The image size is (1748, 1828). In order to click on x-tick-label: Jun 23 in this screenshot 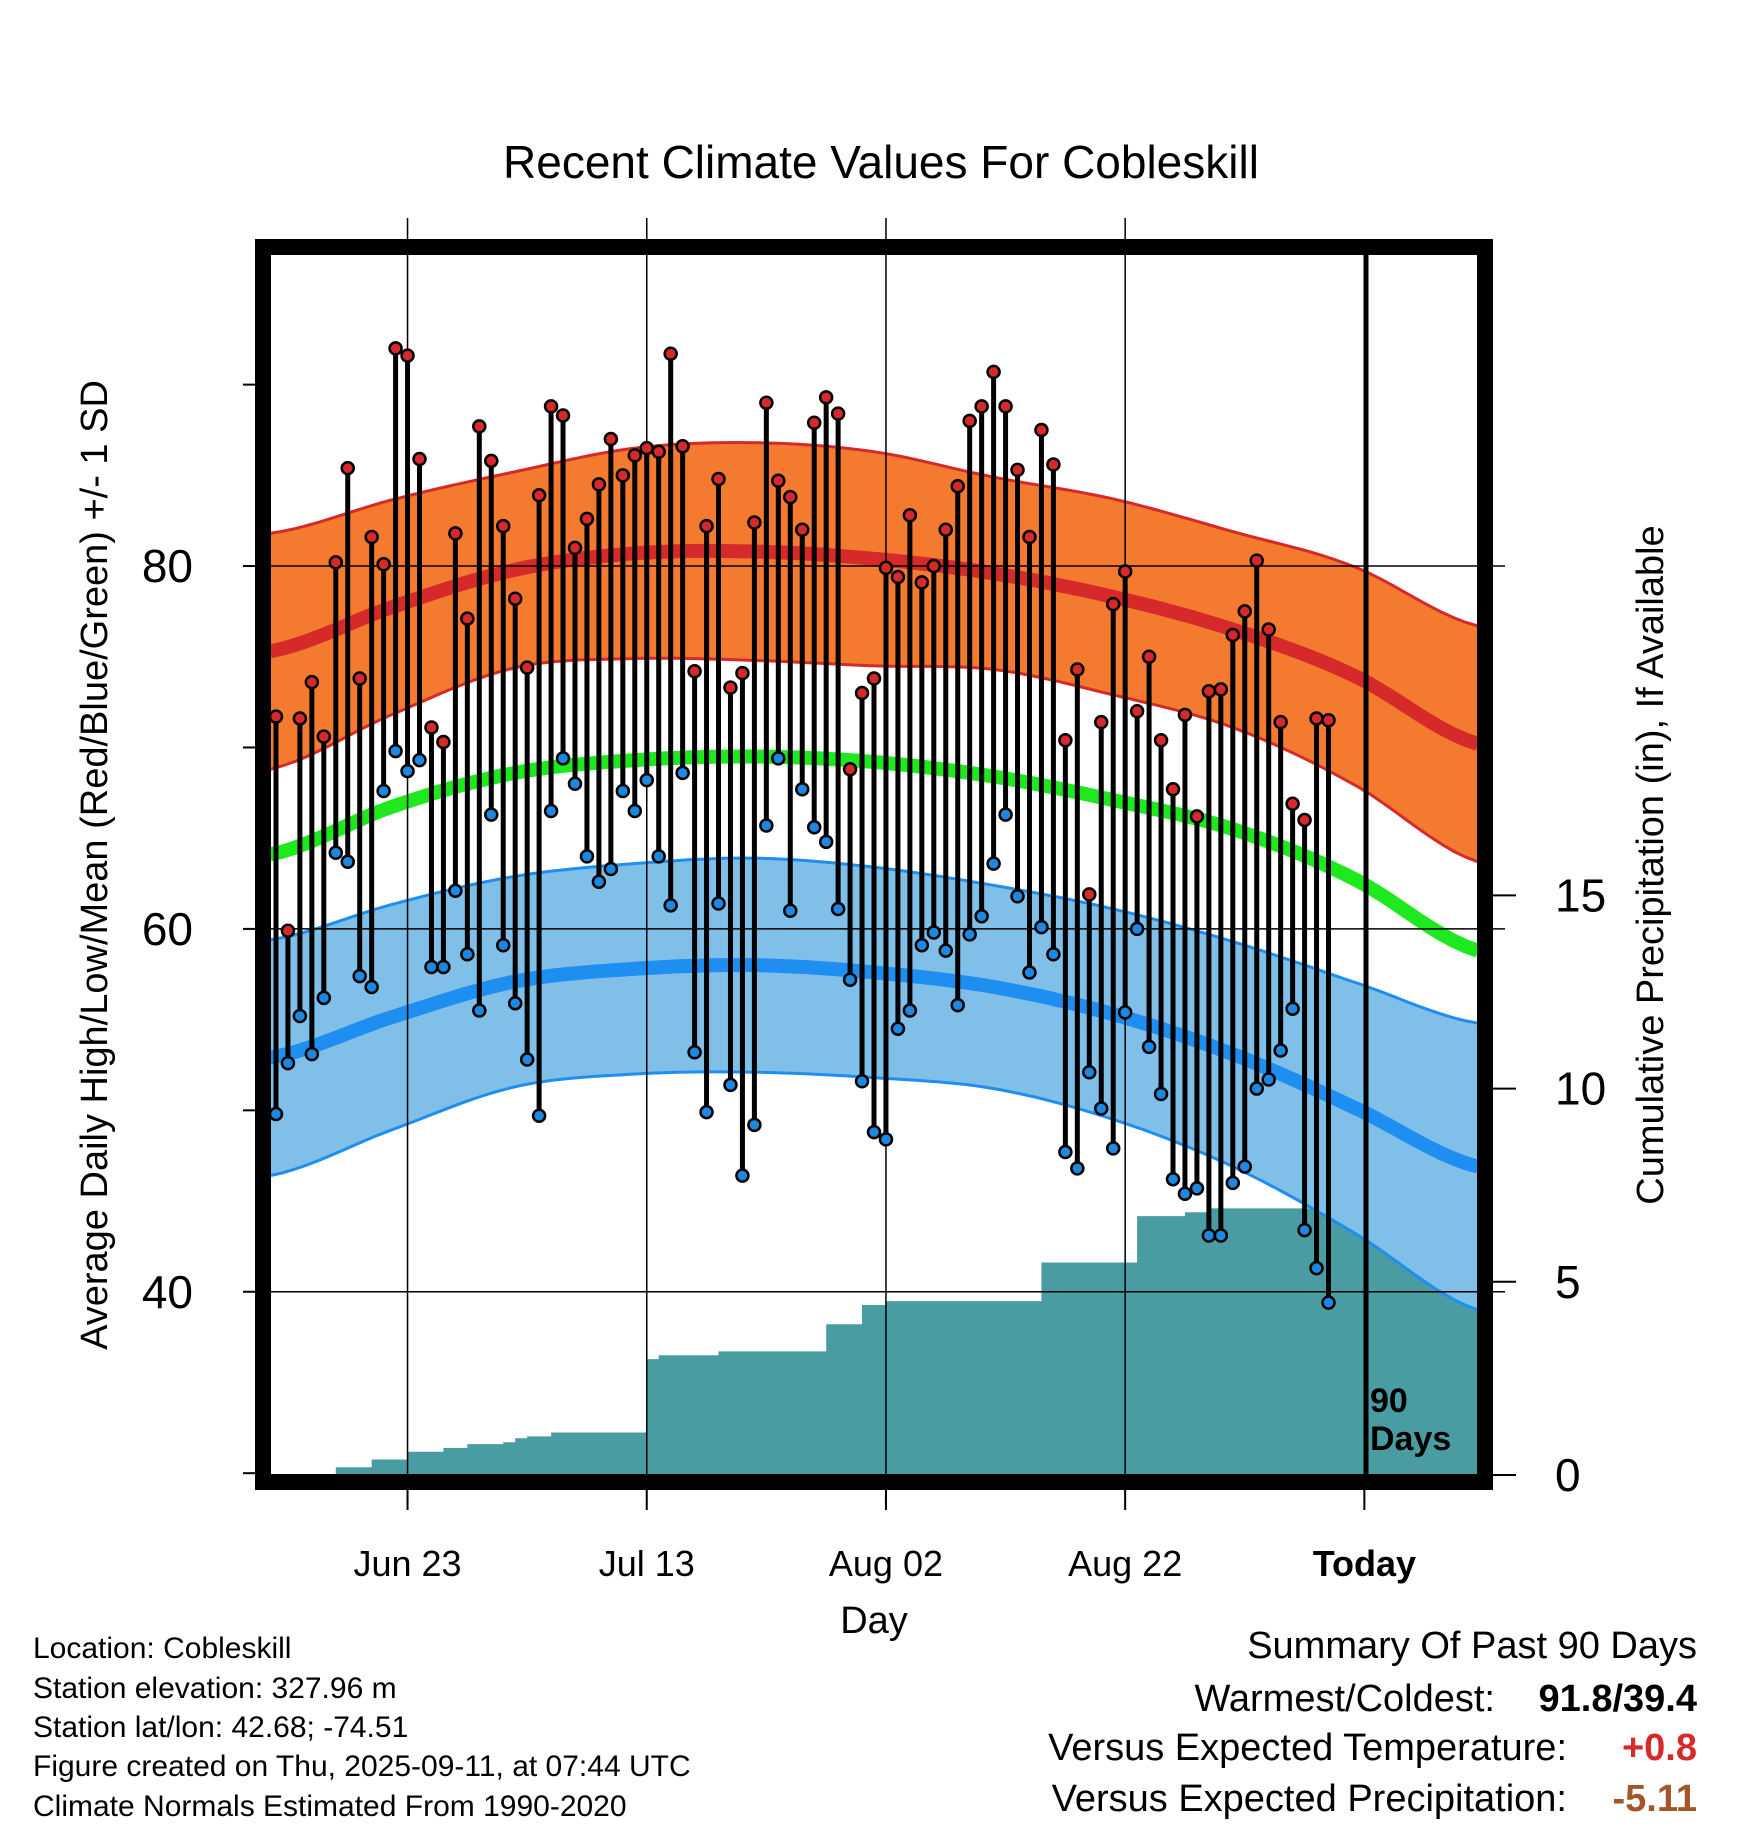, I will do `click(407, 1563)`.